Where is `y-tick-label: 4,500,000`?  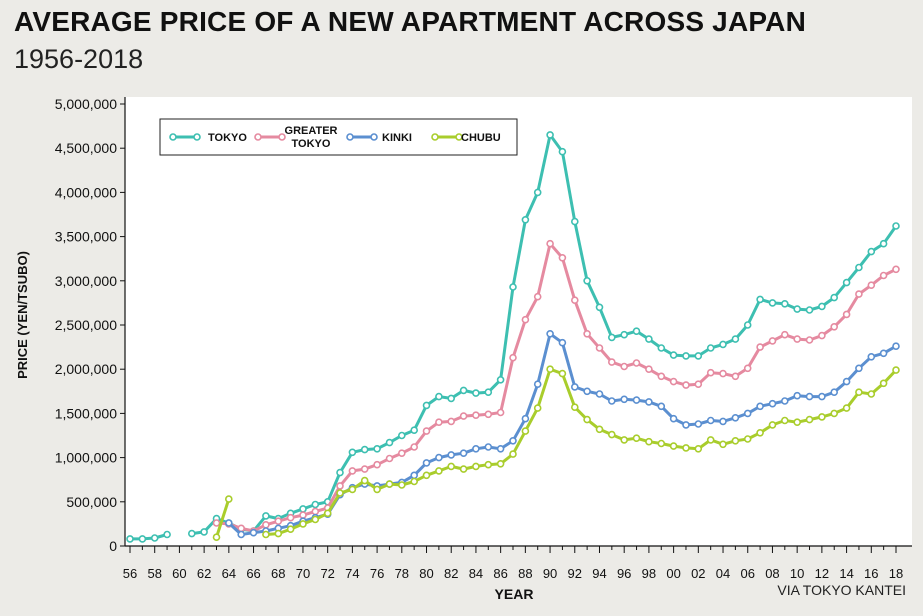
y-tick-label: 4,500,000 is located at coordinates (86, 148).